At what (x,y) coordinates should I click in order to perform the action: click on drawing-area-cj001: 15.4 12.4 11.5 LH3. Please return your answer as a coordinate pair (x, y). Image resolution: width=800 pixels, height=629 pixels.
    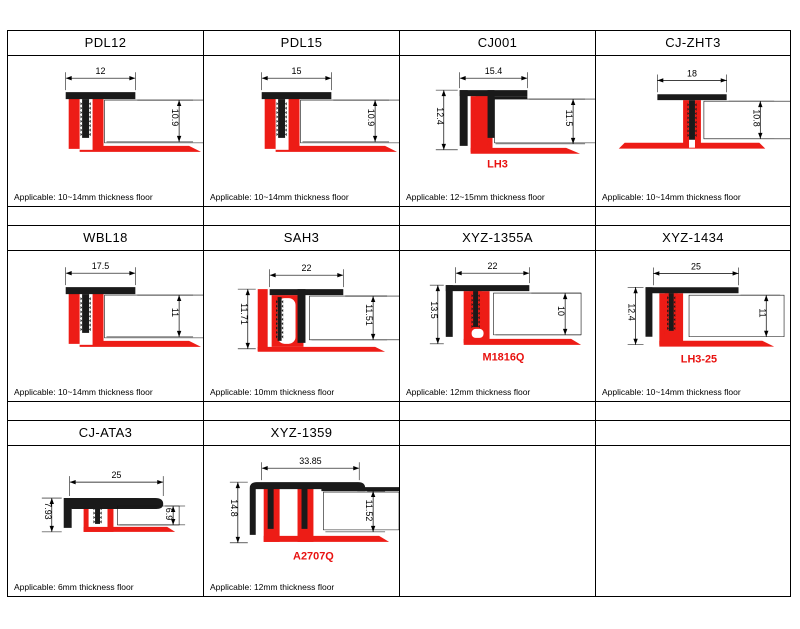
    Looking at the image, I should click on (497, 117).